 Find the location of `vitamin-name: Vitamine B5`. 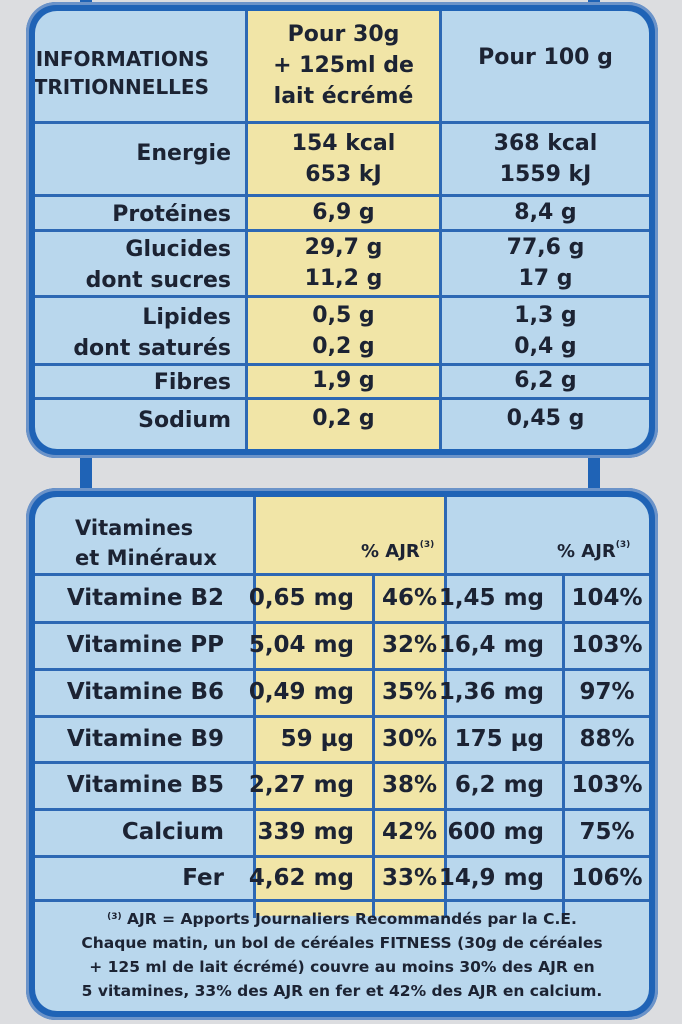

vitamin-name: Vitamine B5 is located at coordinates (145, 785).